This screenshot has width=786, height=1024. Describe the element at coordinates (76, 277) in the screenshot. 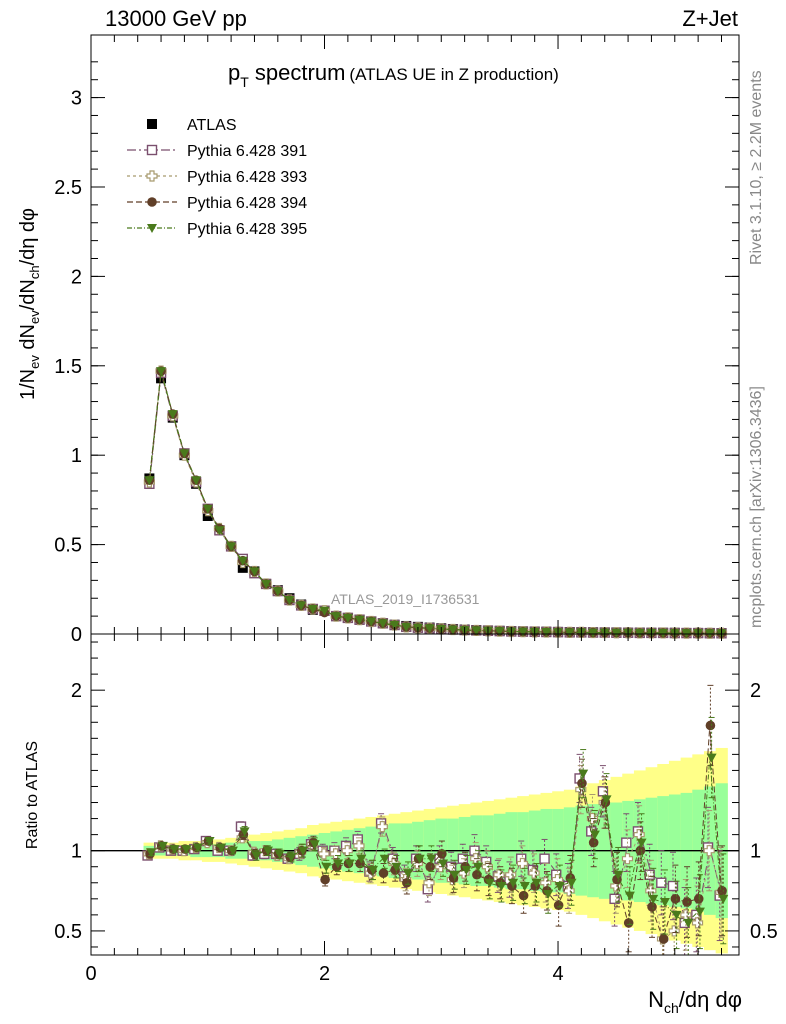

I see `main-ytick-label: 2` at that location.